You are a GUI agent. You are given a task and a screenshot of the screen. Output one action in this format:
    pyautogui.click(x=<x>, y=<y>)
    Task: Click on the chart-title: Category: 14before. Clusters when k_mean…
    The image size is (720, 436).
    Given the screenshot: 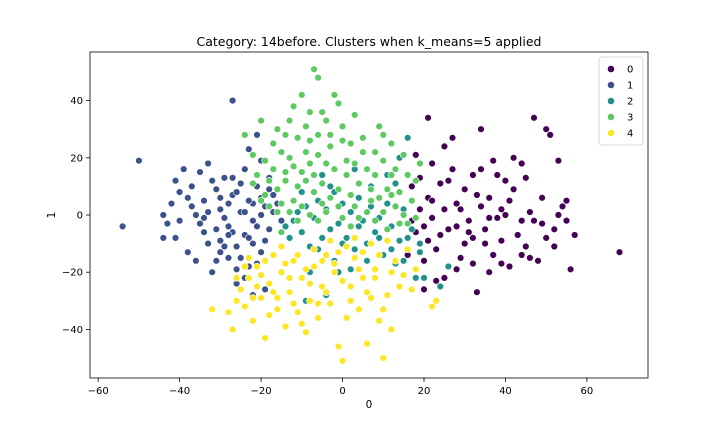 What is the action you would take?
    pyautogui.click(x=369, y=41)
    